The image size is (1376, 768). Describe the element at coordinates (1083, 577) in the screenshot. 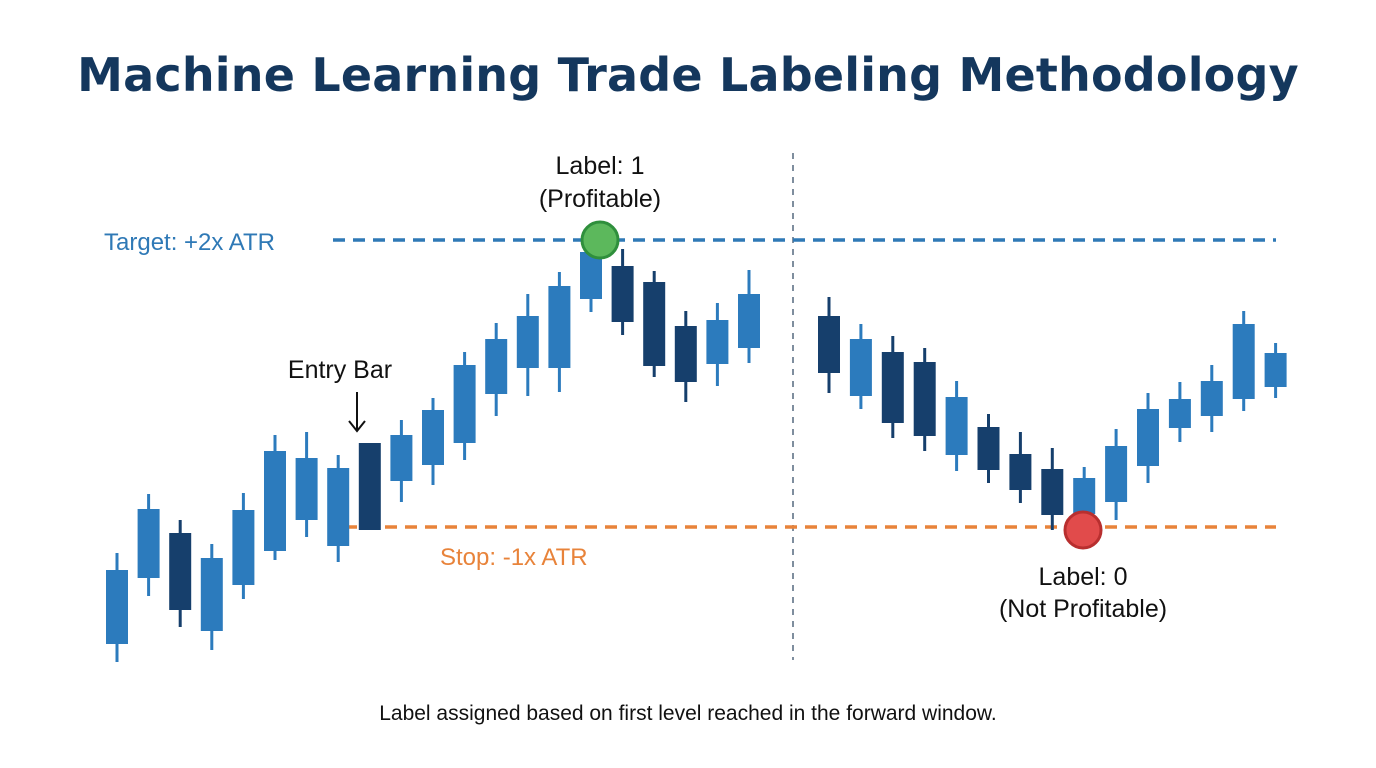

I see `label-0-title: Label: 0` at that location.